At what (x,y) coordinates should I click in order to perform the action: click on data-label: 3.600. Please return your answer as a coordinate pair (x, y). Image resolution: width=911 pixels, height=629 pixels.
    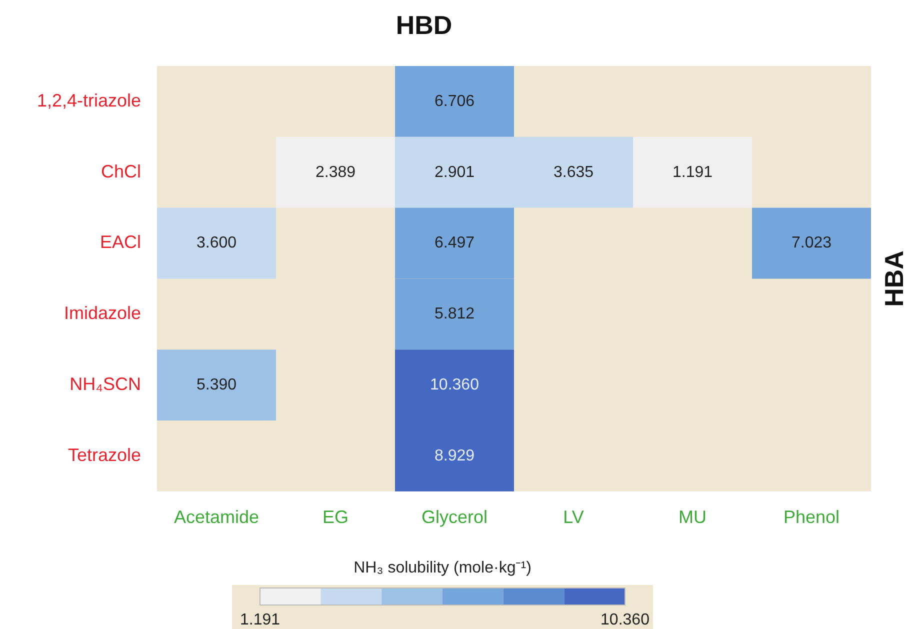
    Looking at the image, I should click on (216, 243).